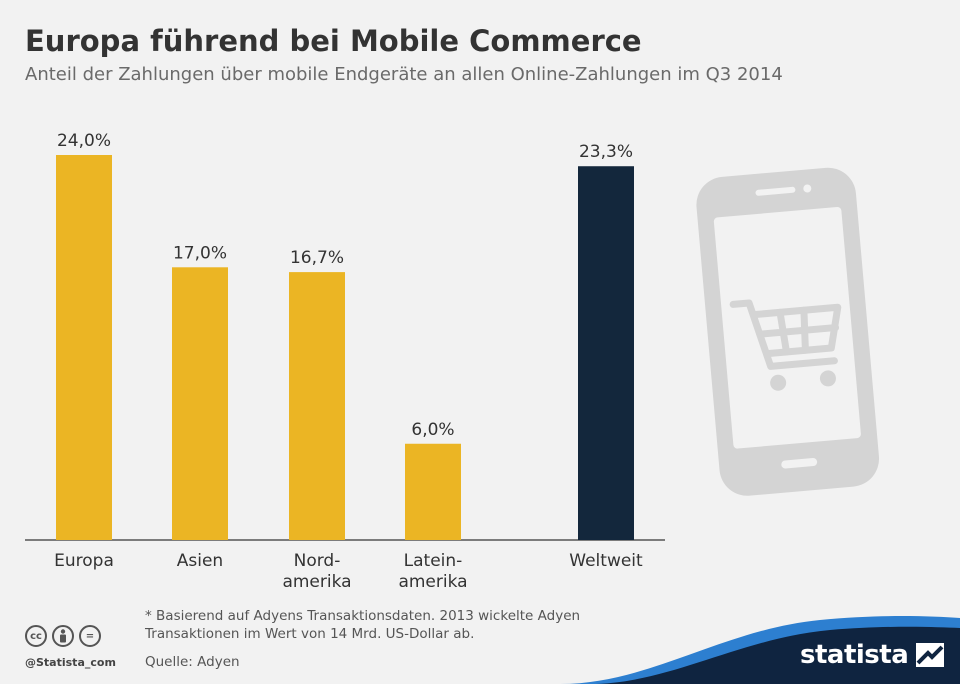 This screenshot has height=684, width=960. I want to click on statista-logo: statista, so click(872, 655).